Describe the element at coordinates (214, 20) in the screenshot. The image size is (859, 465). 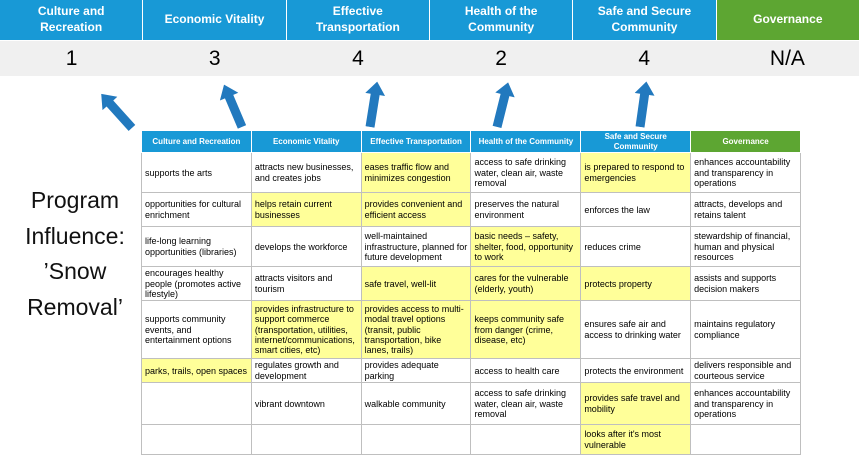
I see `banner-header: Economic Vitality` at that location.